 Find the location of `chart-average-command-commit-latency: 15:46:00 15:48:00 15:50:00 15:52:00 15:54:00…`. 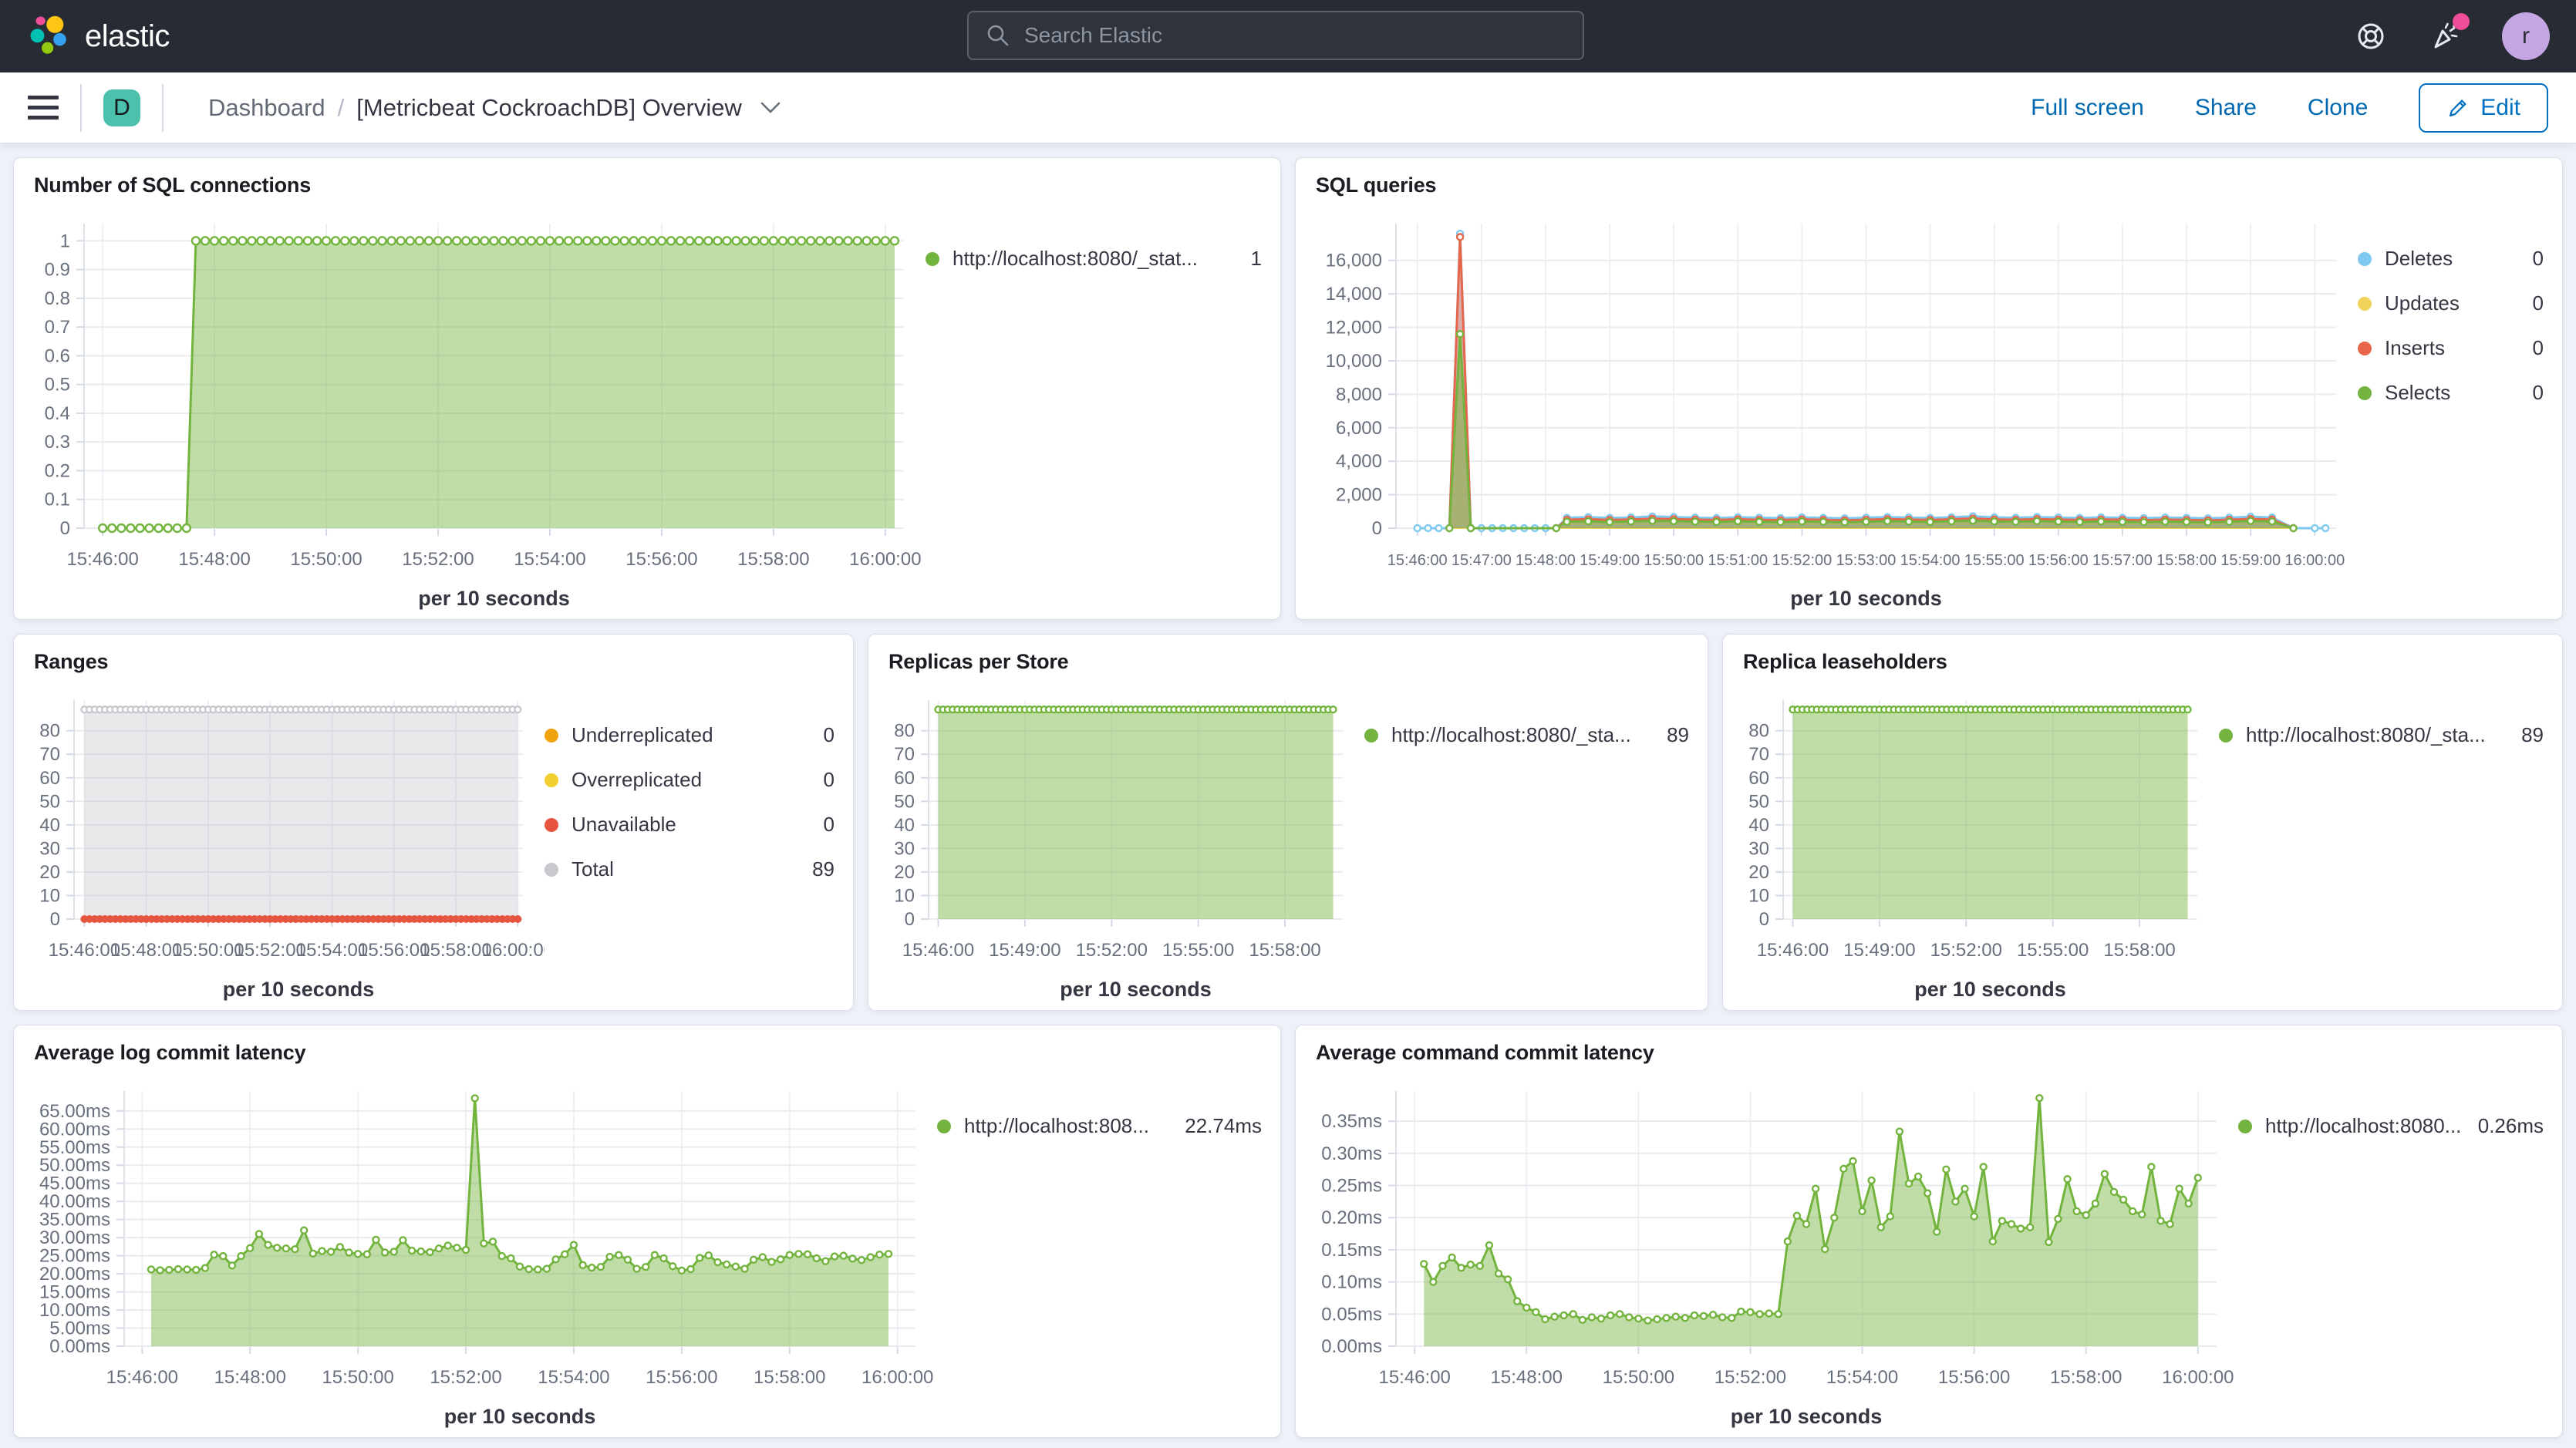

chart-average-command-commit-latency: 15:46:00 15:48:00 15:50:00 15:52:00 15:54:00… is located at coordinates (1770, 1250).